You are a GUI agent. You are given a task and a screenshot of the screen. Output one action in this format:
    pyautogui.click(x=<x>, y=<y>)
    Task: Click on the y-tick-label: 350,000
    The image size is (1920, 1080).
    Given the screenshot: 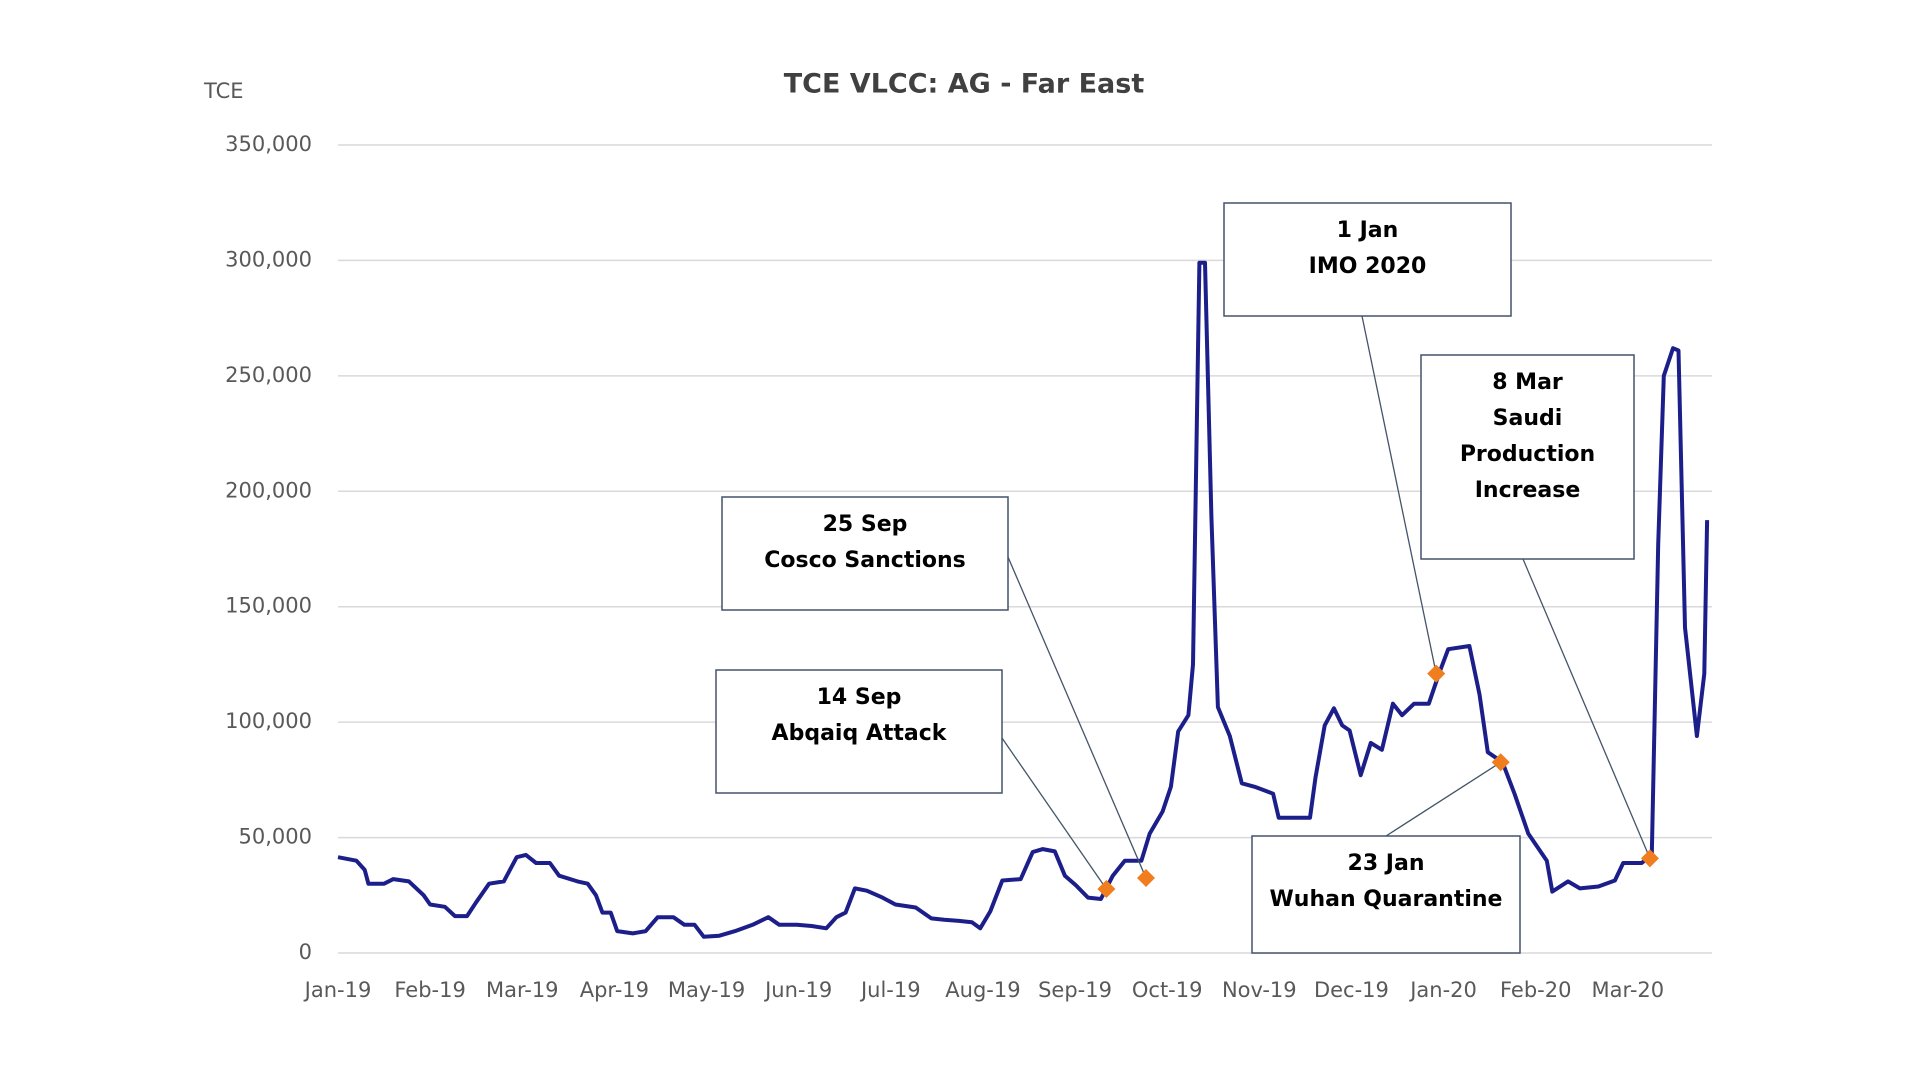 What is the action you would take?
    pyautogui.click(x=268, y=144)
    